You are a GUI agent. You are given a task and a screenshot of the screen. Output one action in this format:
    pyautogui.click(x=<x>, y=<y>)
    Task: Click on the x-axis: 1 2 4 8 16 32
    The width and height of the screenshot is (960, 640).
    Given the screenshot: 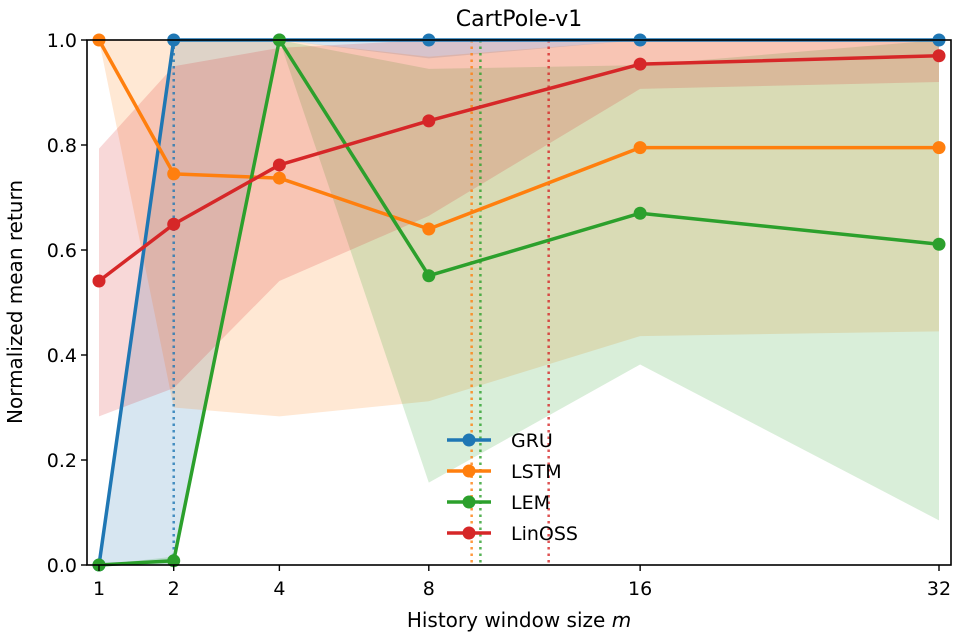 What is the action you would take?
    pyautogui.click(x=522, y=582)
    